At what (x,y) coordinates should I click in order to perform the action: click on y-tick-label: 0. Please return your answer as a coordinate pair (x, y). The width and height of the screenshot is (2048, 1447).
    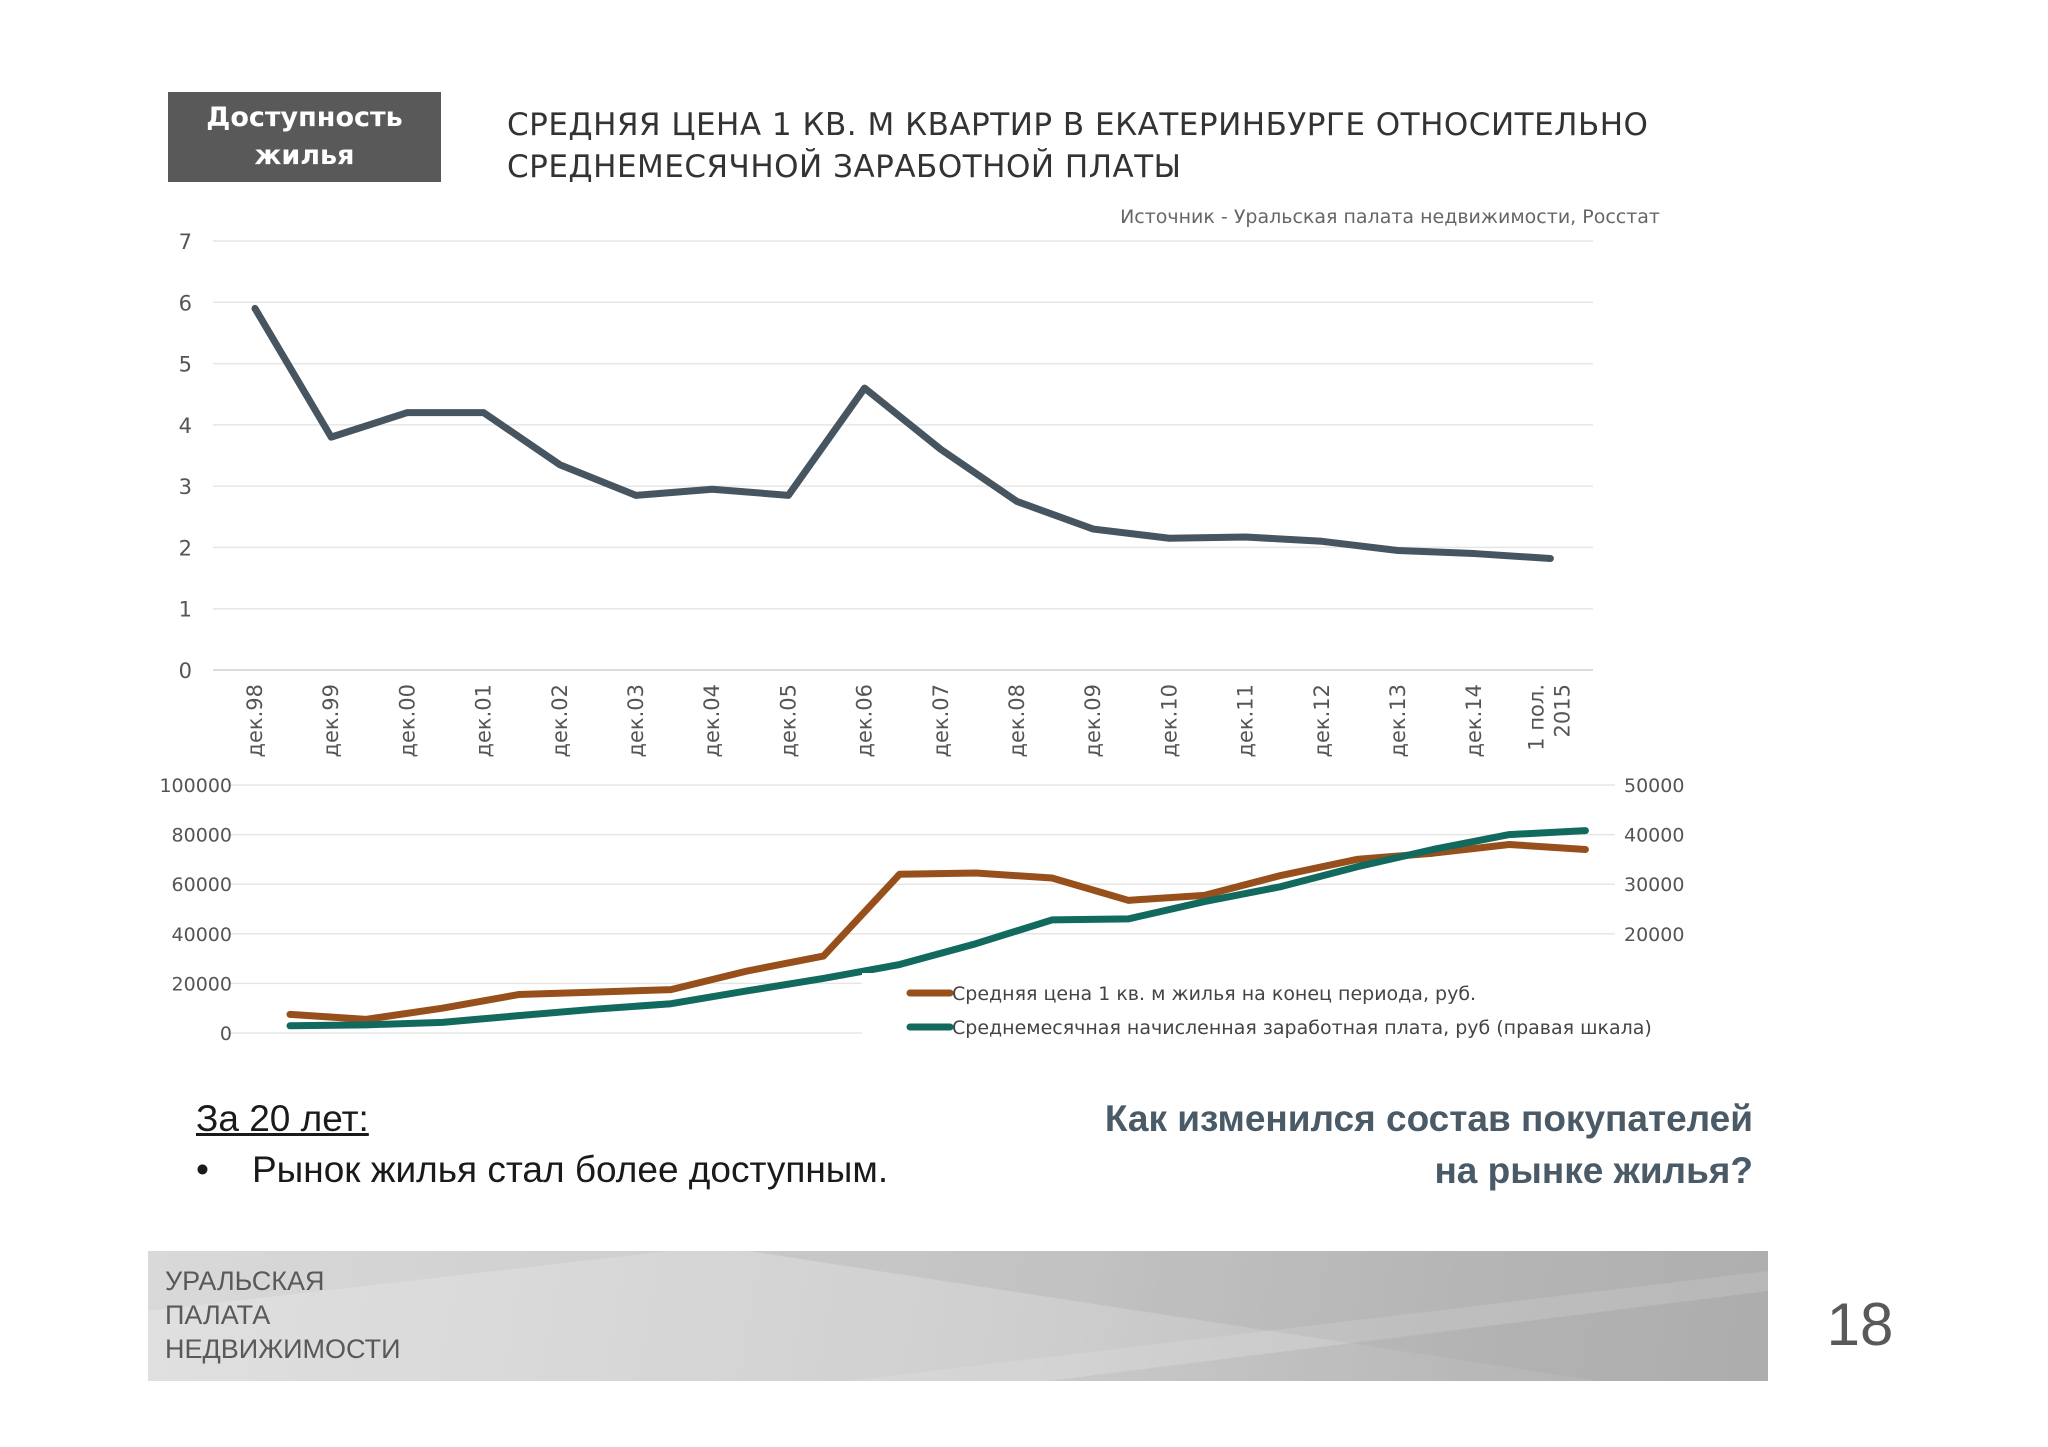
    Looking at the image, I should click on (185, 671).